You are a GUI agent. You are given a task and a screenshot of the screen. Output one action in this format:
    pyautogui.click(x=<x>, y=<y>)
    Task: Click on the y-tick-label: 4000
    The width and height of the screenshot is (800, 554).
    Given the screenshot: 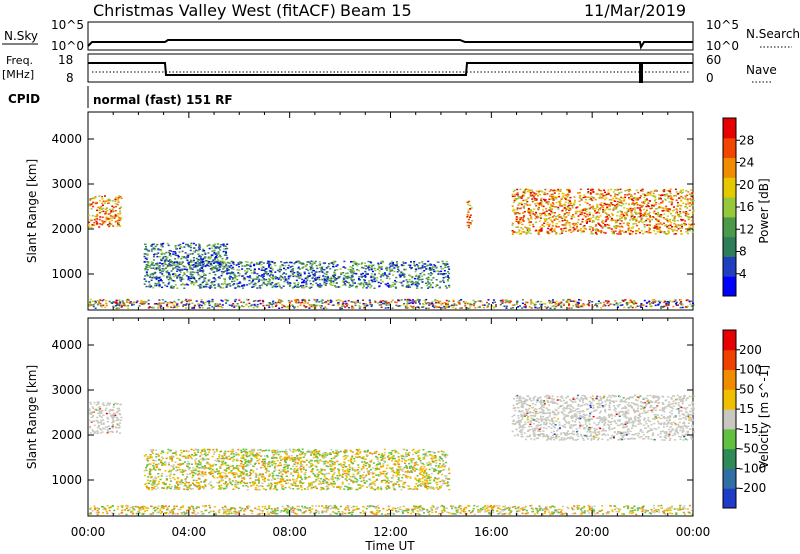 What is the action you would take?
    pyautogui.click(x=66, y=139)
    